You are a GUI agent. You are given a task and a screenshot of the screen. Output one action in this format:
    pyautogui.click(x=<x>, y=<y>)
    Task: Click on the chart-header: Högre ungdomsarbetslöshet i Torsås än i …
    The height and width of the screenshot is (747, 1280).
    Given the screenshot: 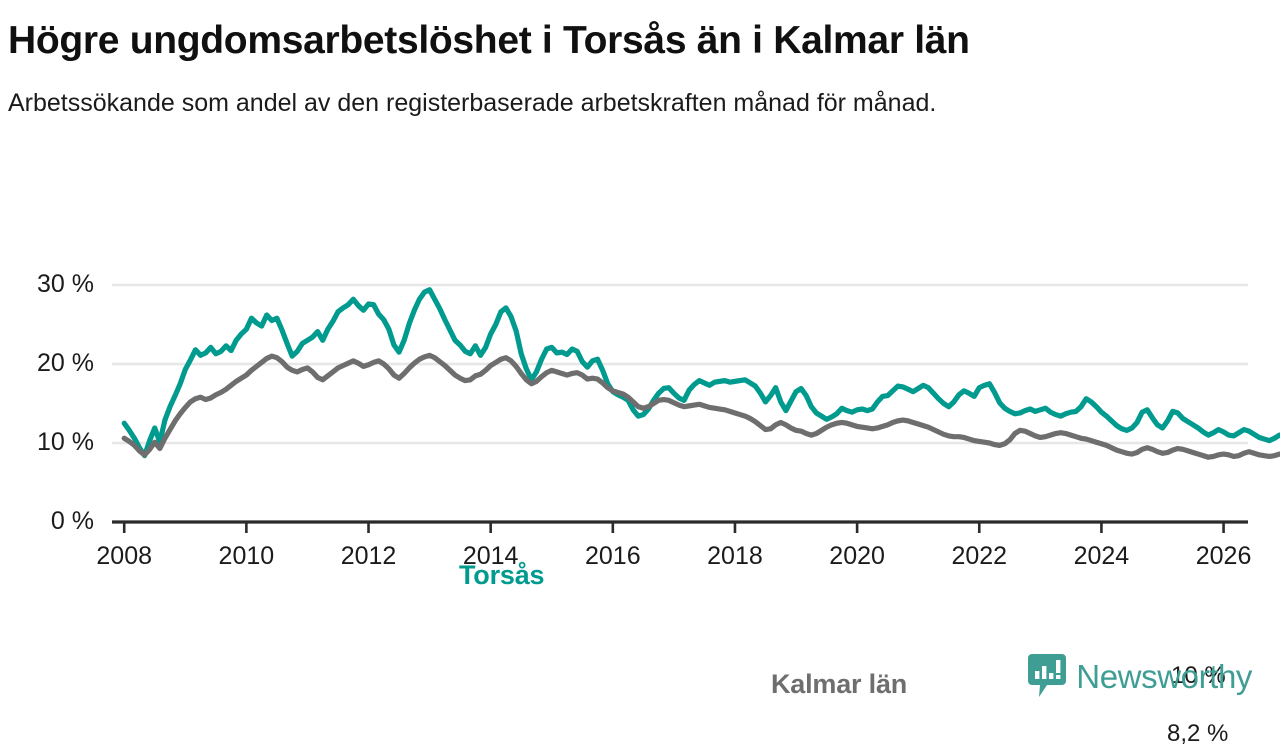 What is the action you would take?
    pyautogui.click(x=608, y=70)
    